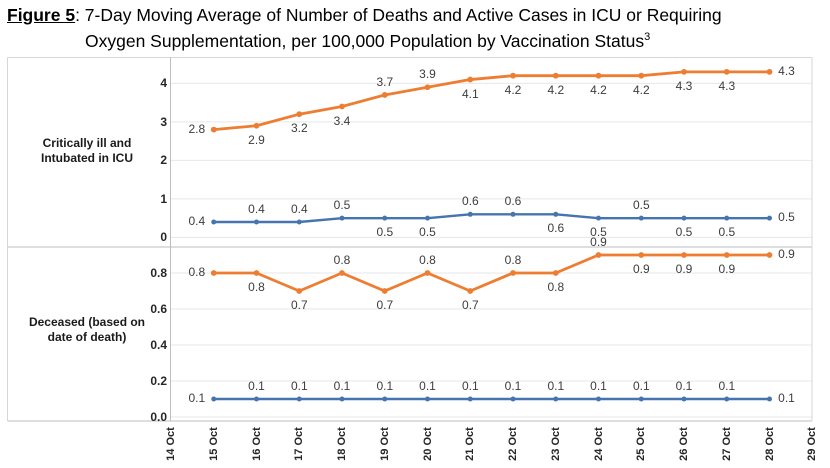 Image resolution: width=830 pixels, height=468 pixels. What do you see at coordinates (385, 81) in the screenshot?
I see `data-label: 3.7` at bounding box center [385, 81].